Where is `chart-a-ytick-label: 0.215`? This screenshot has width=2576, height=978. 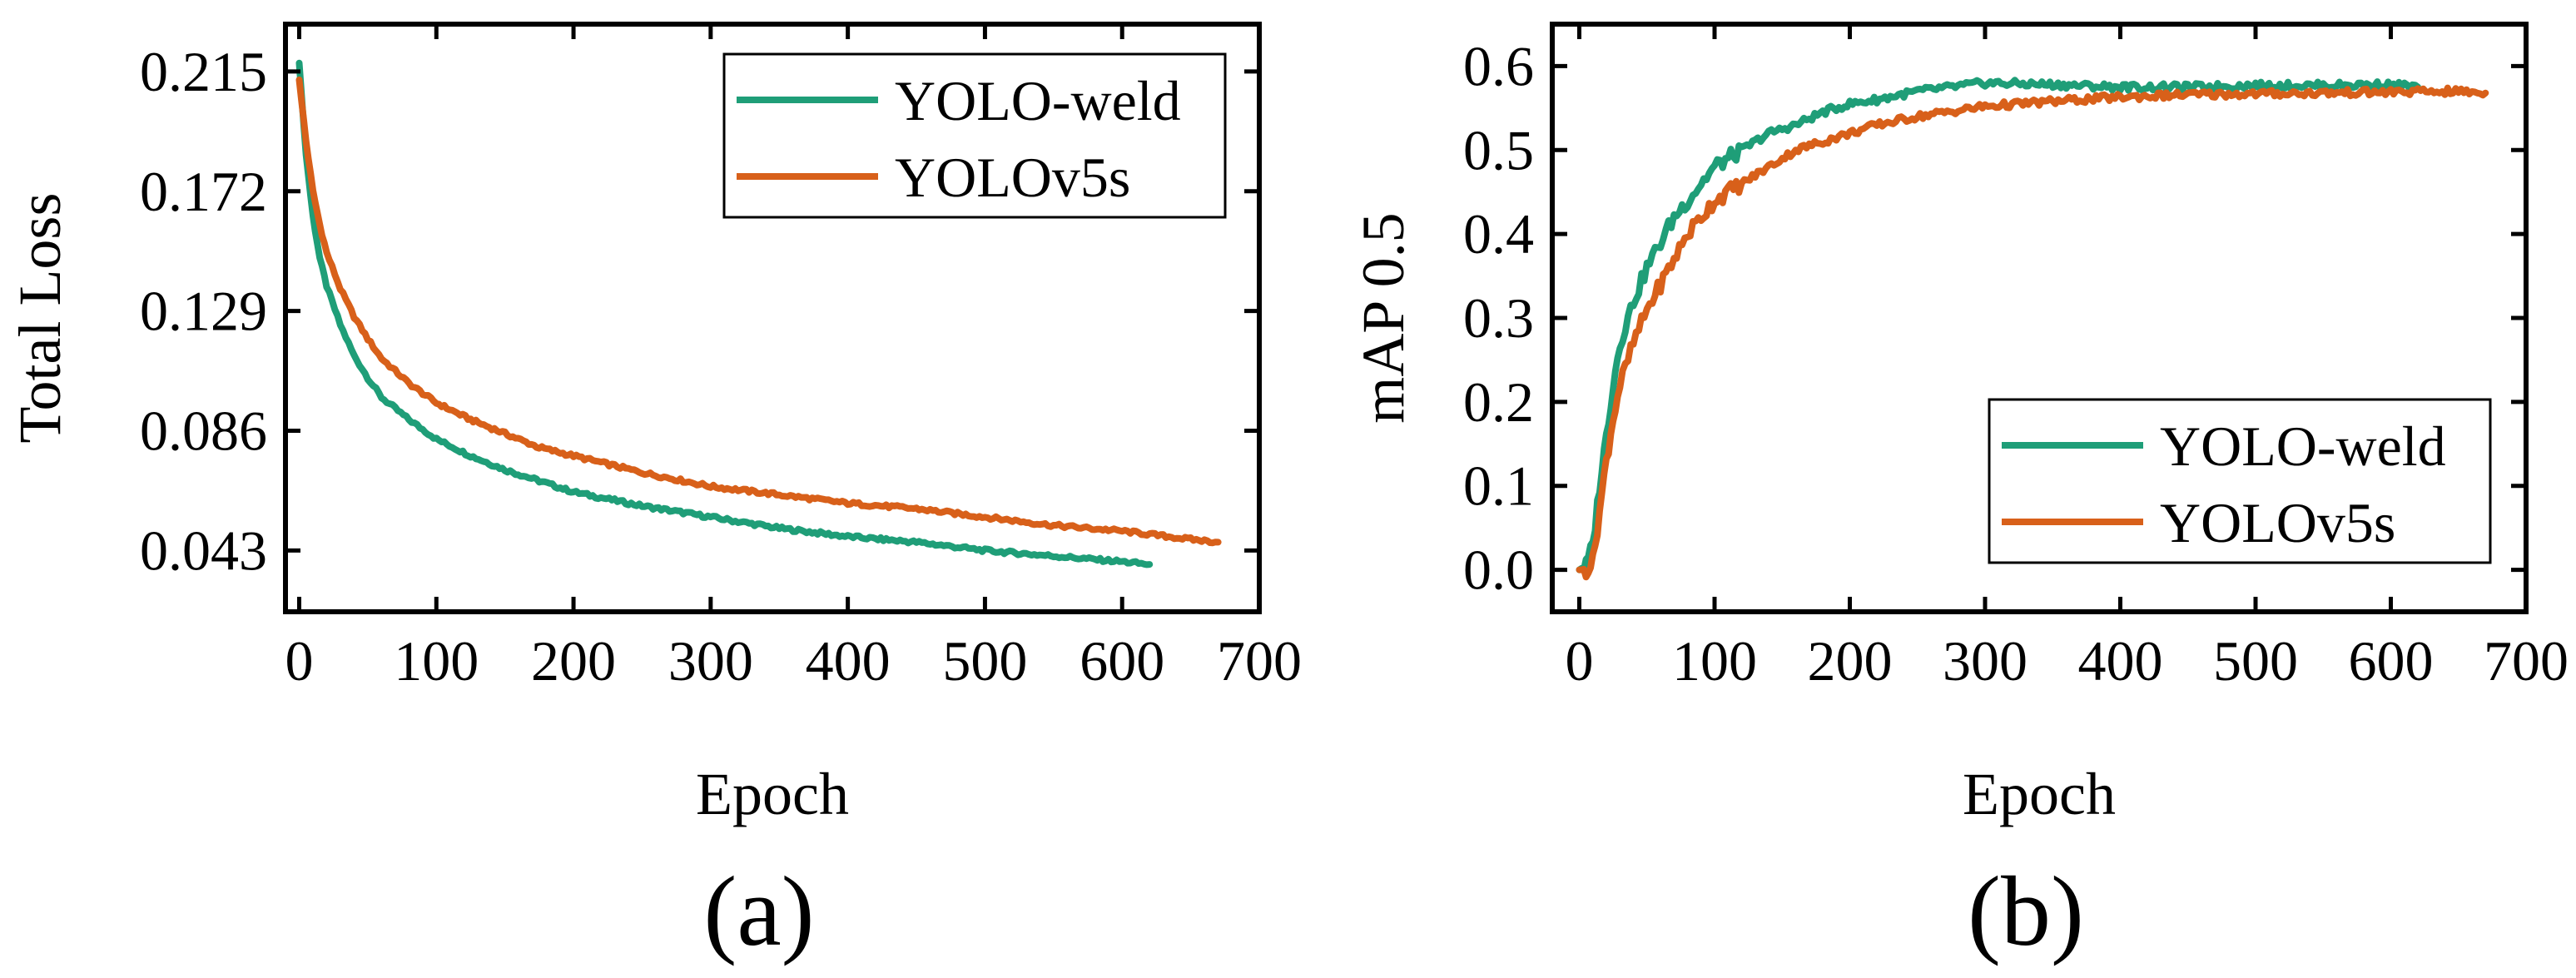
chart-a-ytick-label: 0.215 is located at coordinates (203, 71).